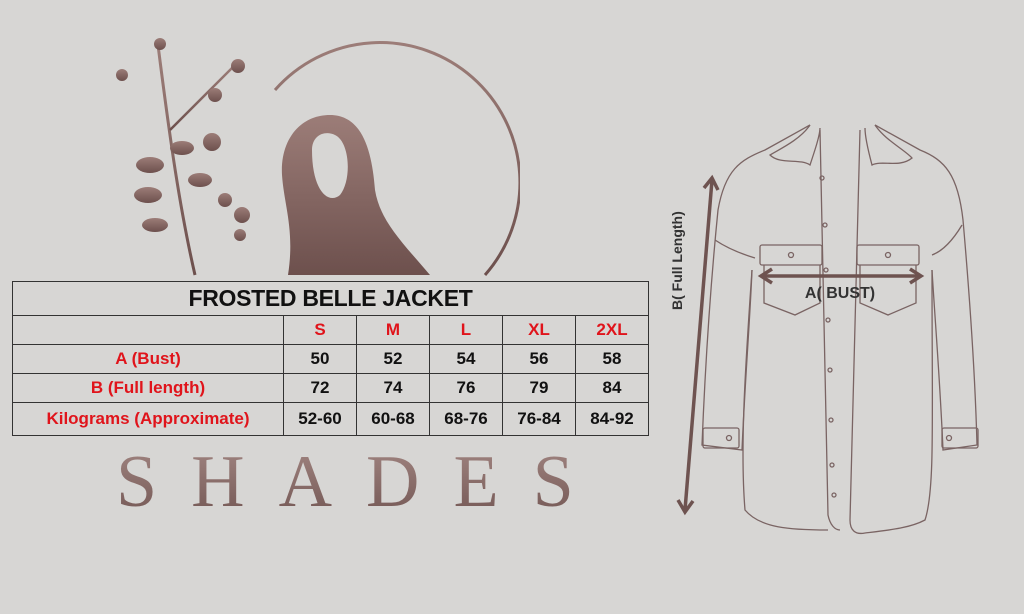 The height and width of the screenshot is (614, 1024). What do you see at coordinates (393, 359) in the screenshot?
I see `table-cell: 52` at bounding box center [393, 359].